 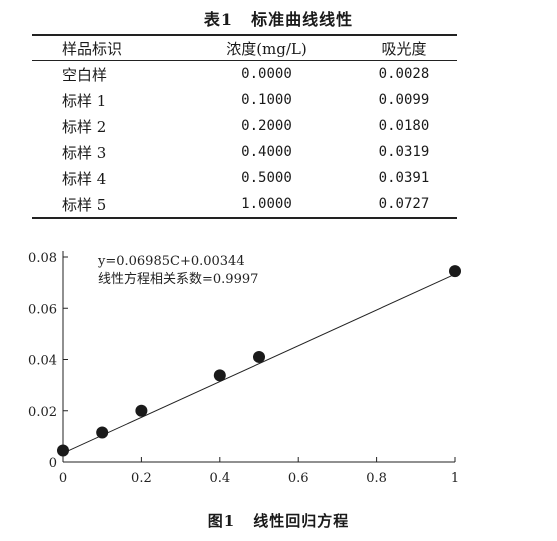 What do you see at coordinates (219, 478) in the screenshot?
I see `x-tick-label: 0.4` at bounding box center [219, 478].